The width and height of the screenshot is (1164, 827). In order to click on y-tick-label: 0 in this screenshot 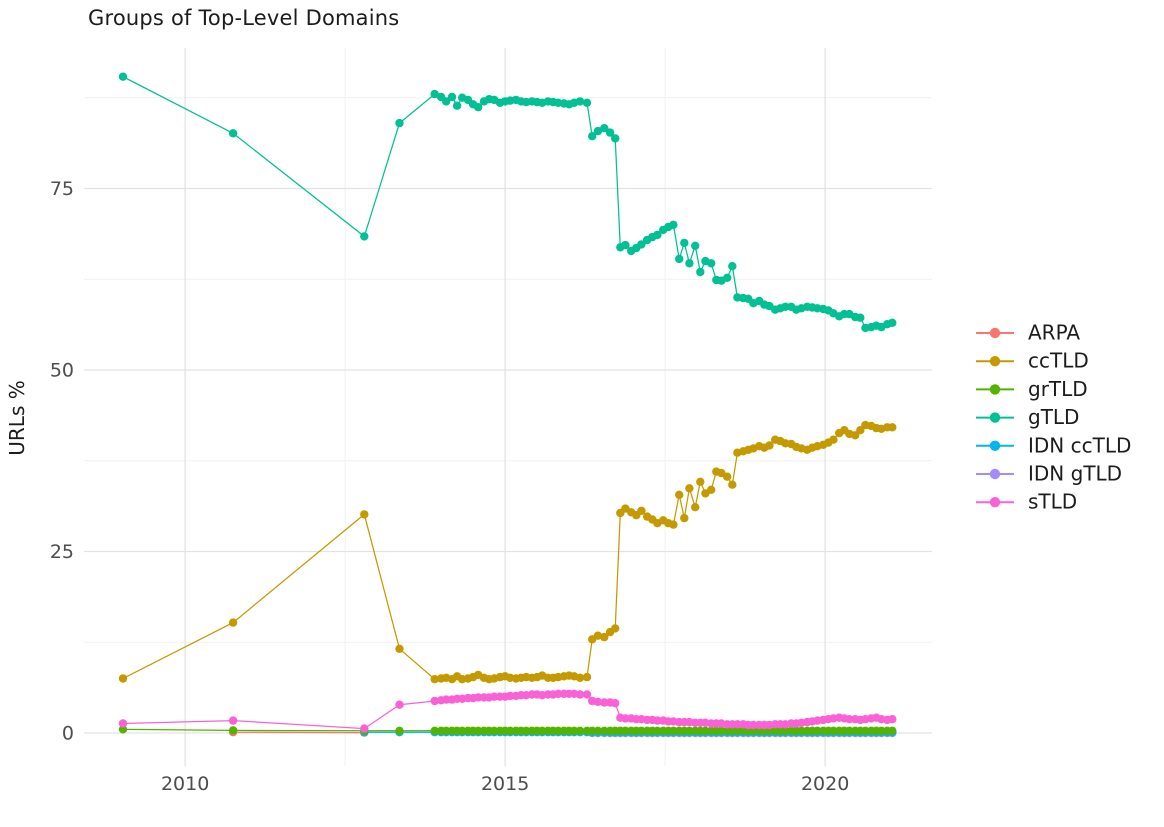, I will do `click(68, 733)`.